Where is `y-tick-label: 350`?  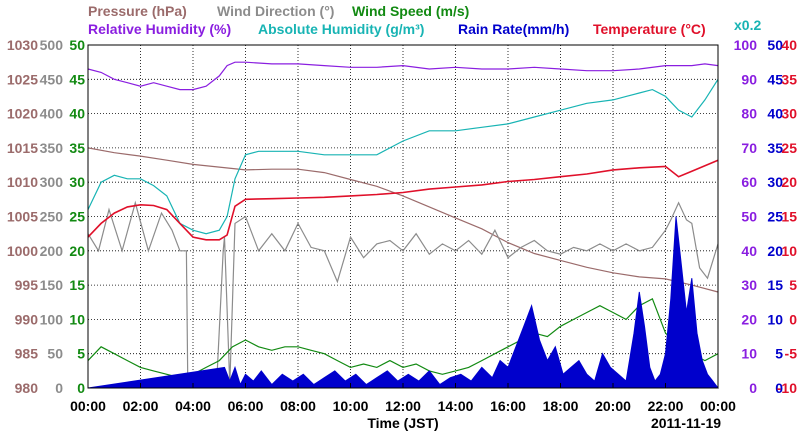
y-tick-label: 350 is located at coordinates (52, 148).